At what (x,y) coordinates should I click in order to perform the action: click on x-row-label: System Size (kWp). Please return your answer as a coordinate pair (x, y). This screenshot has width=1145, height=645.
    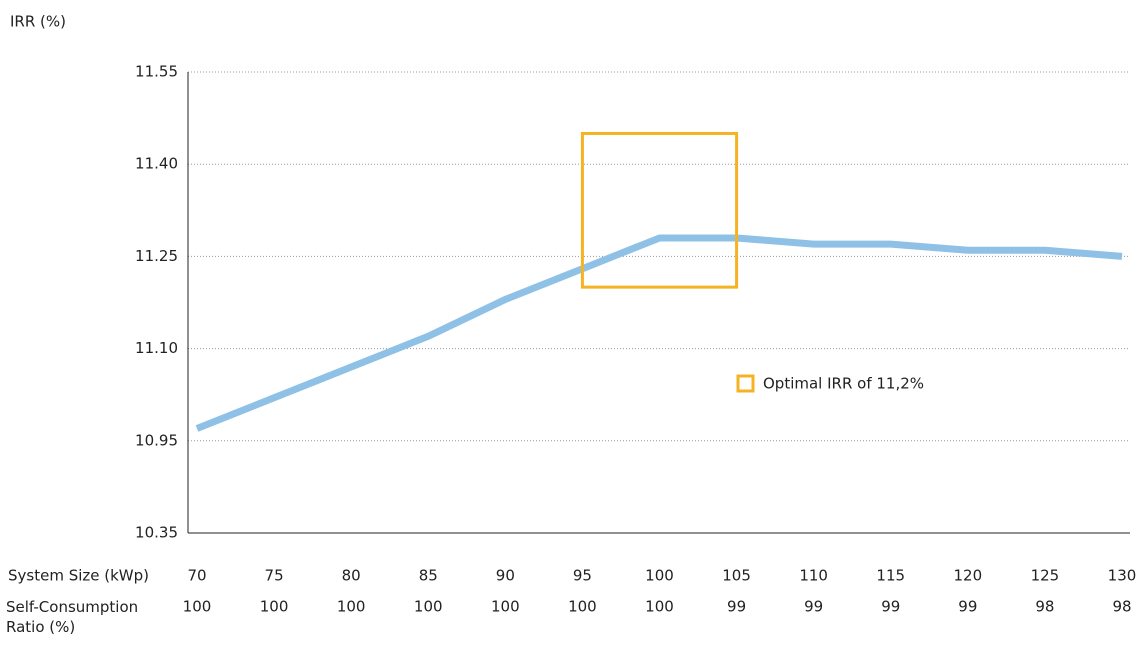
    Looking at the image, I should click on (78, 576).